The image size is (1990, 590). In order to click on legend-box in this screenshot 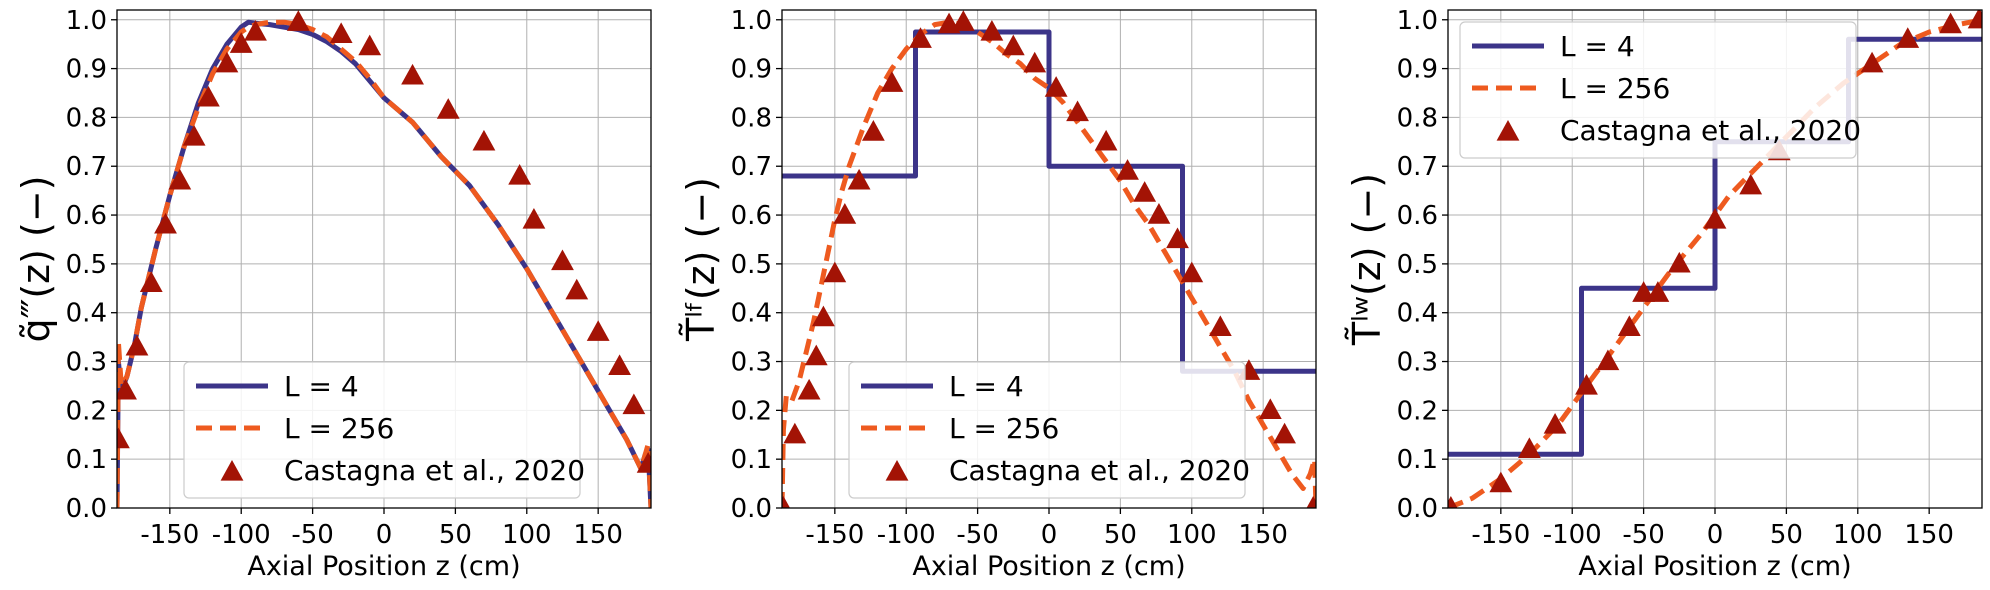, I will do `click(1047, 430)`.